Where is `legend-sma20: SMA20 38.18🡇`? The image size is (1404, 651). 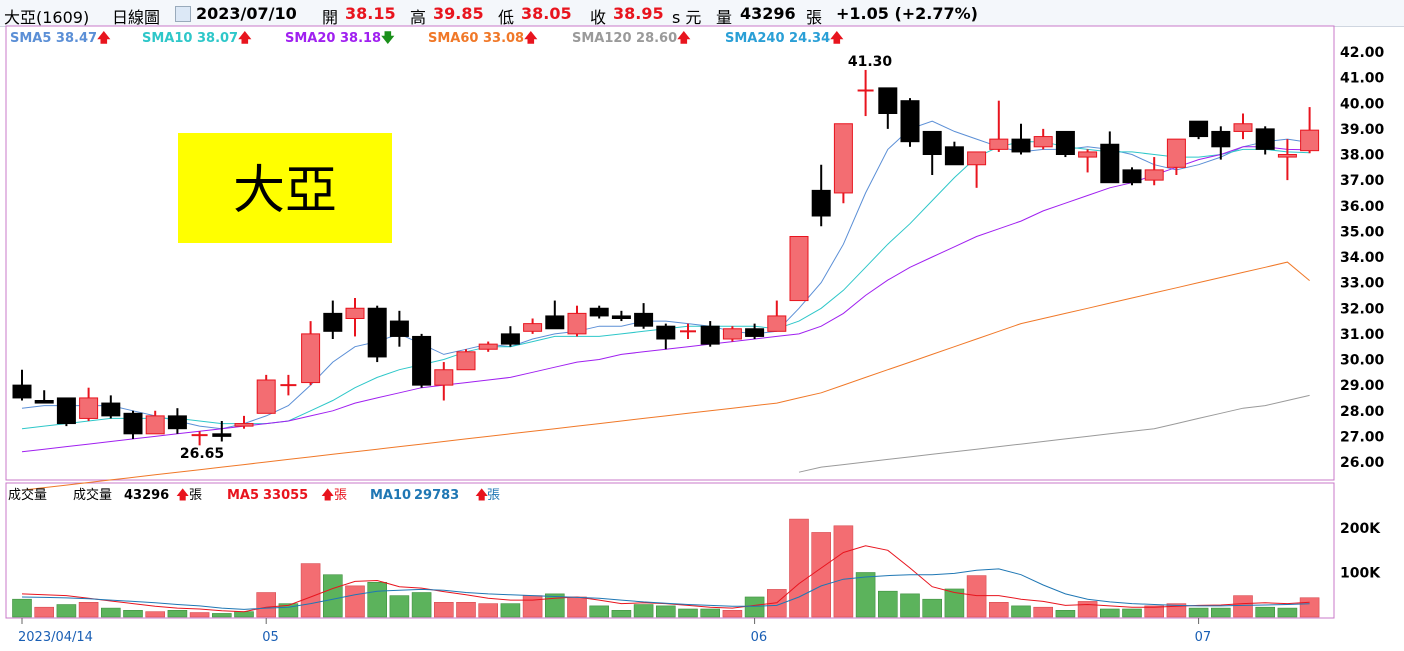 legend-sma20: SMA20 38.18🡇 is located at coordinates (340, 38).